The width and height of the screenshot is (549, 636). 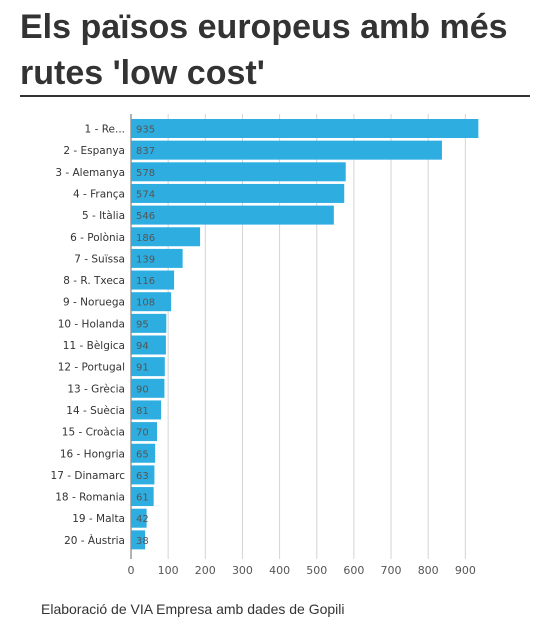 What do you see at coordinates (275, 96) in the screenshot?
I see `title-divider` at bounding box center [275, 96].